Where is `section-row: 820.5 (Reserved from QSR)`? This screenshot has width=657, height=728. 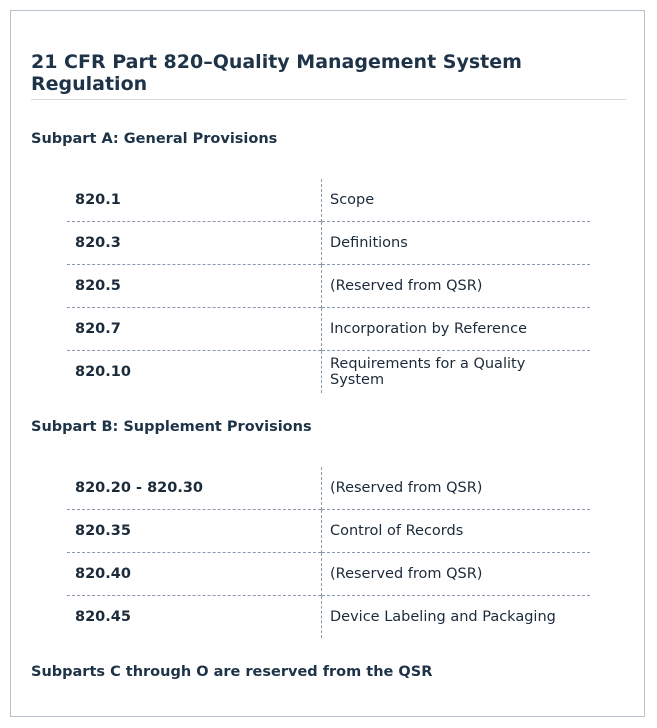
section-row: 820.5 (Reserved from QSR) is located at coordinates (328, 286).